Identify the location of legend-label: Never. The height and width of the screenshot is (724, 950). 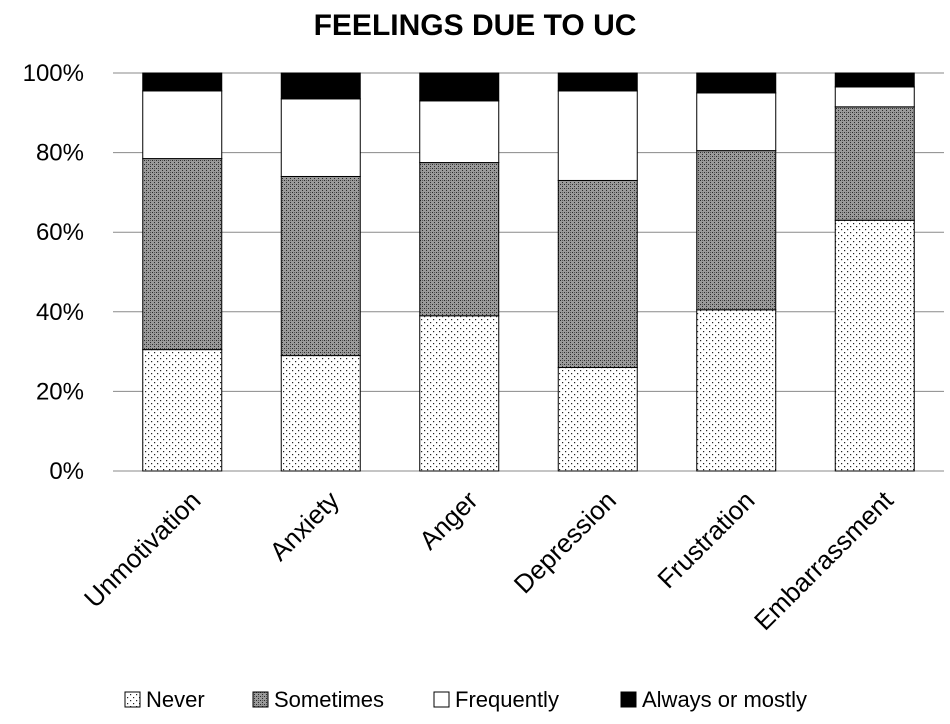
(175, 699).